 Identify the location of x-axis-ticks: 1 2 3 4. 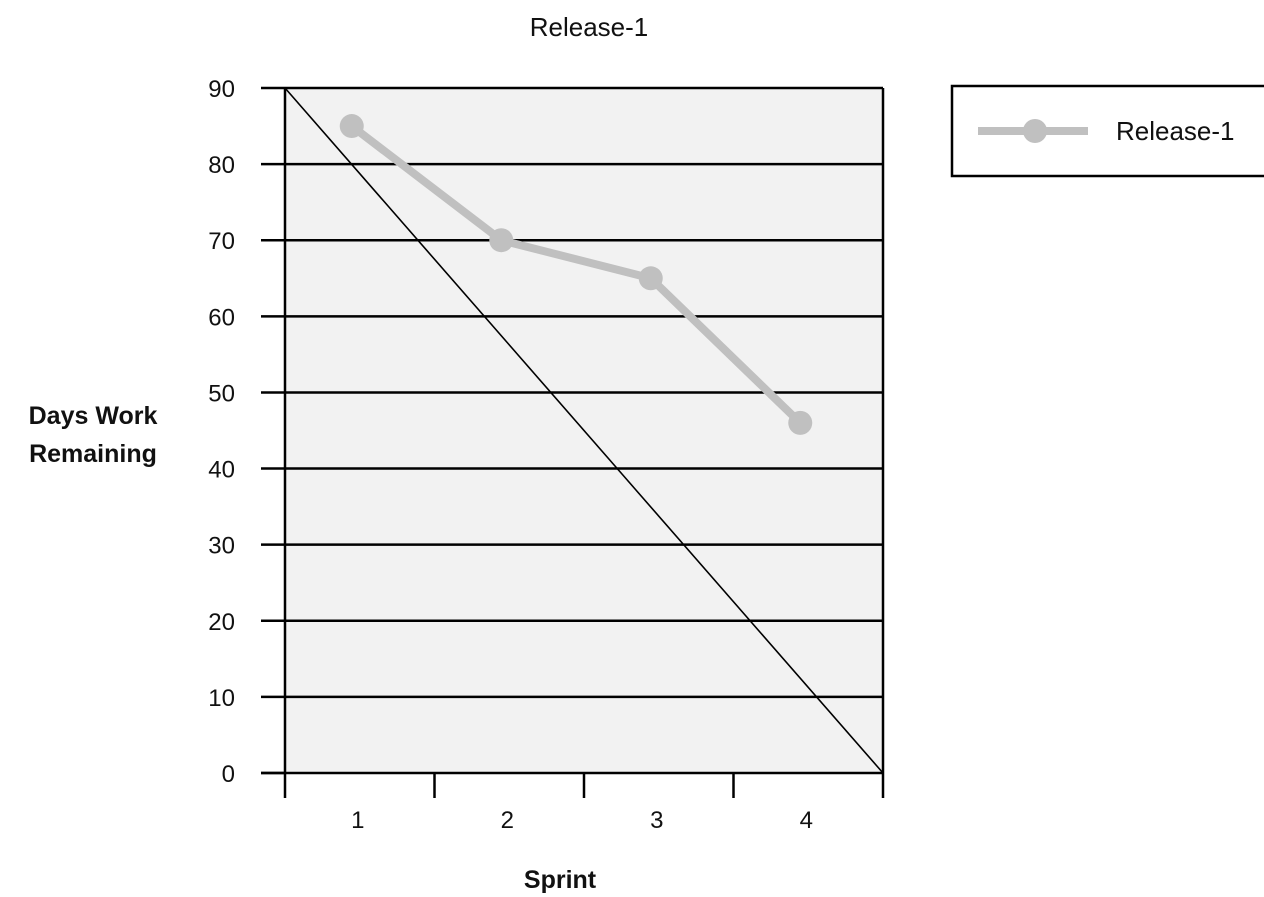
(582, 803).